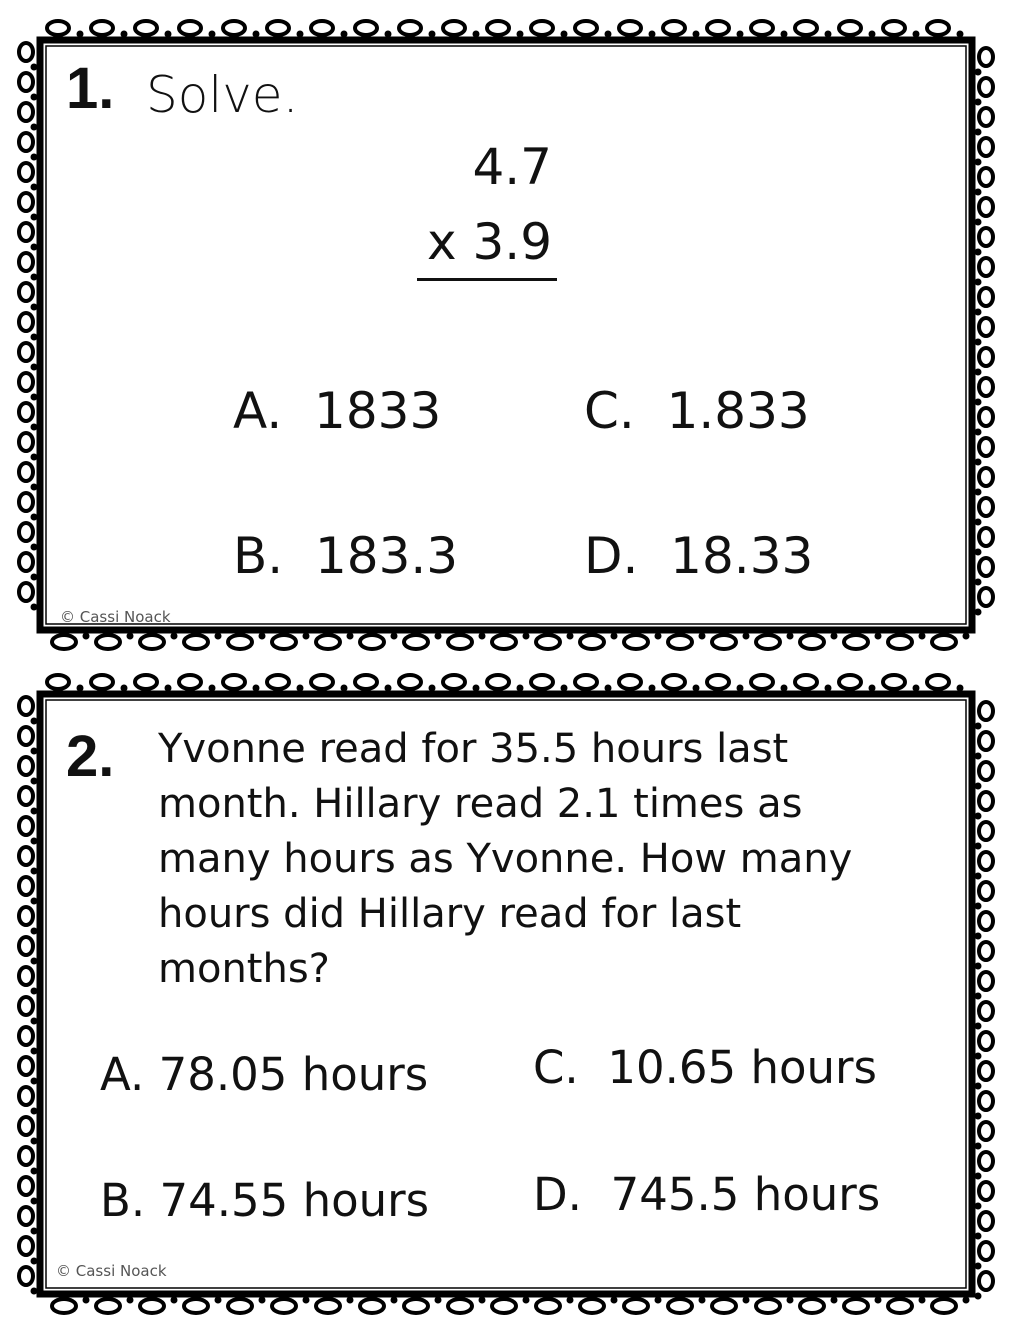  Describe the element at coordinates (705, 1067) in the screenshot. I see `choice-c: C. 10.65 hours` at that location.